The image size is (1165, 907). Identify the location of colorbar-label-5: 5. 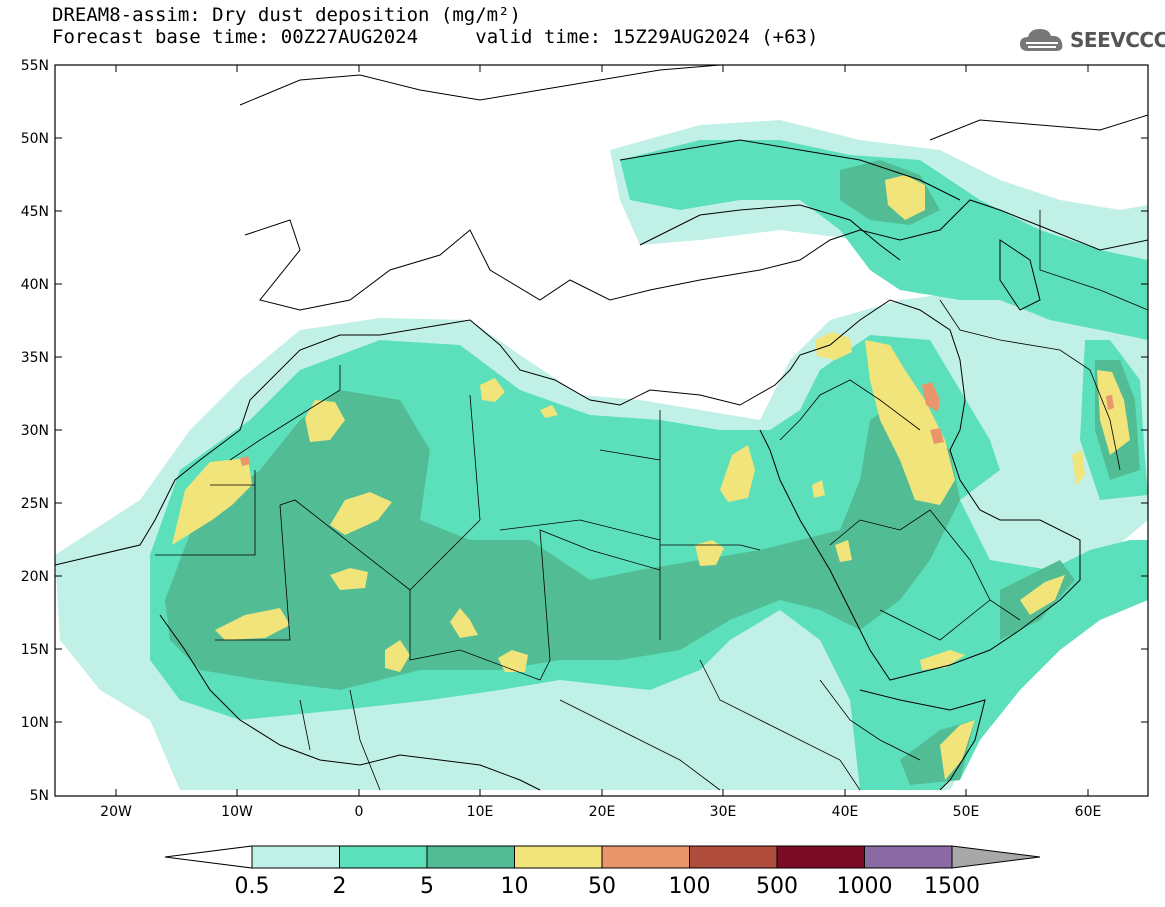
(427, 886).